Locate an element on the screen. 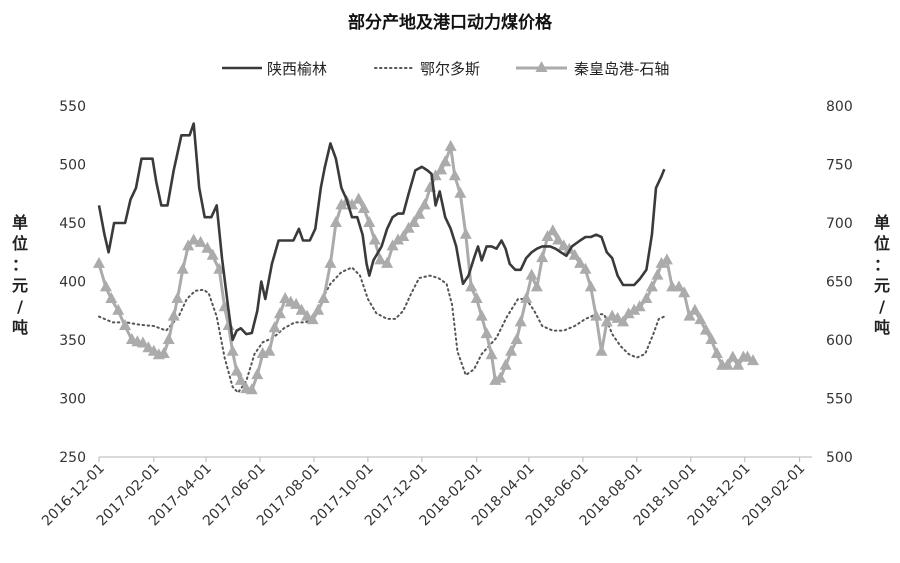  left-tick-label: 550 is located at coordinates (72, 107).